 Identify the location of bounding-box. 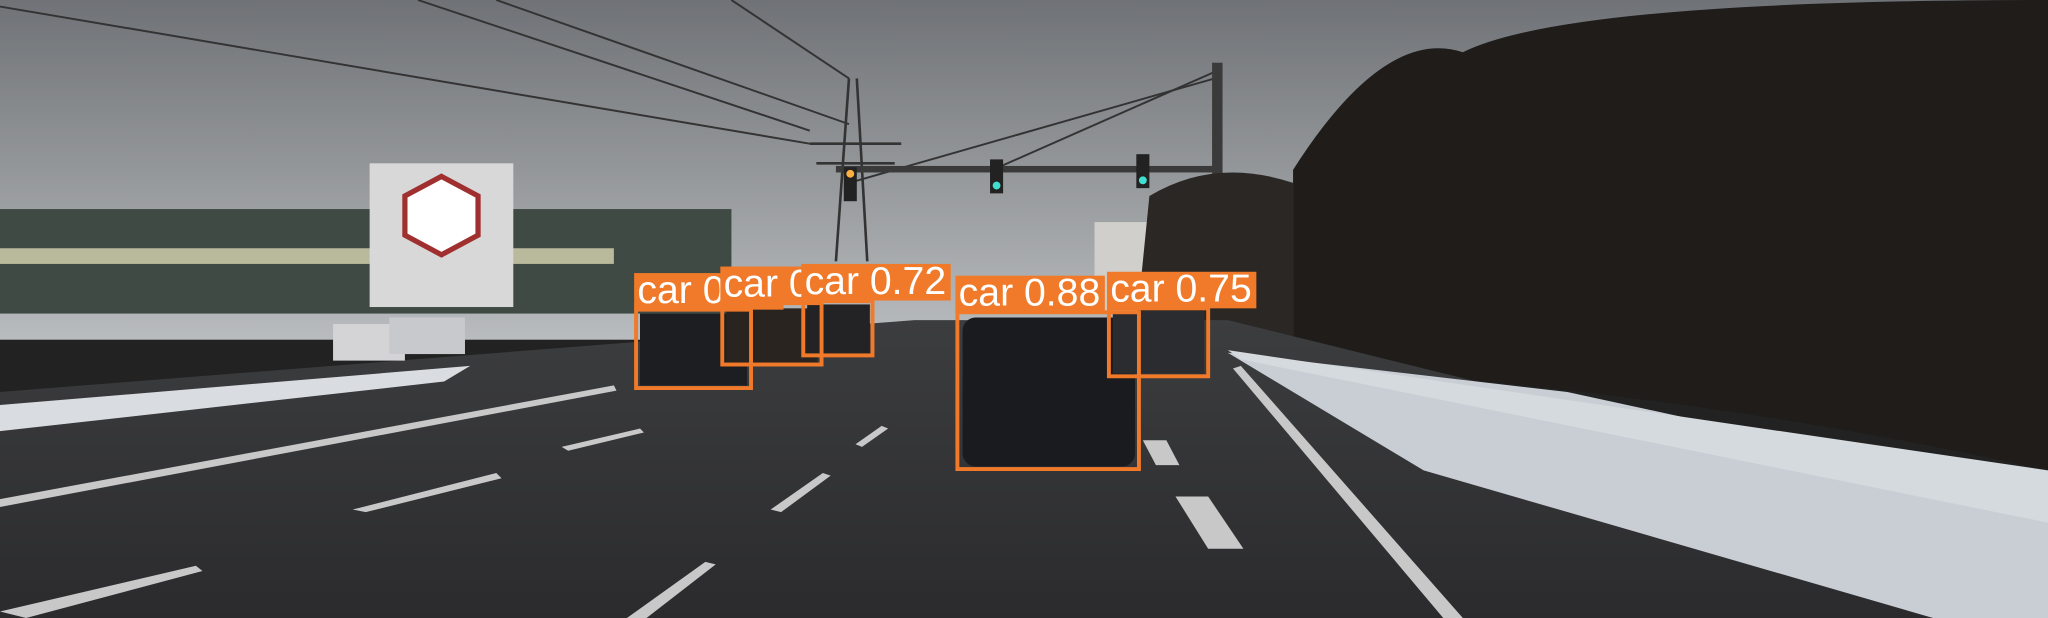
(693, 349).